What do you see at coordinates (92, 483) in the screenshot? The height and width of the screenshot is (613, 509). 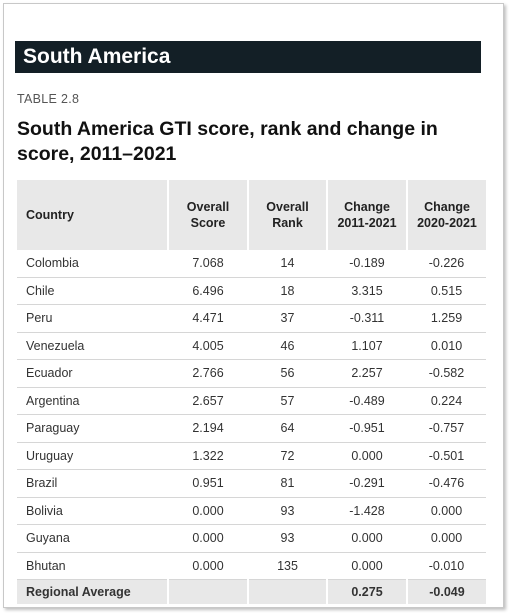 I see `cell-country: Brazil` at bounding box center [92, 483].